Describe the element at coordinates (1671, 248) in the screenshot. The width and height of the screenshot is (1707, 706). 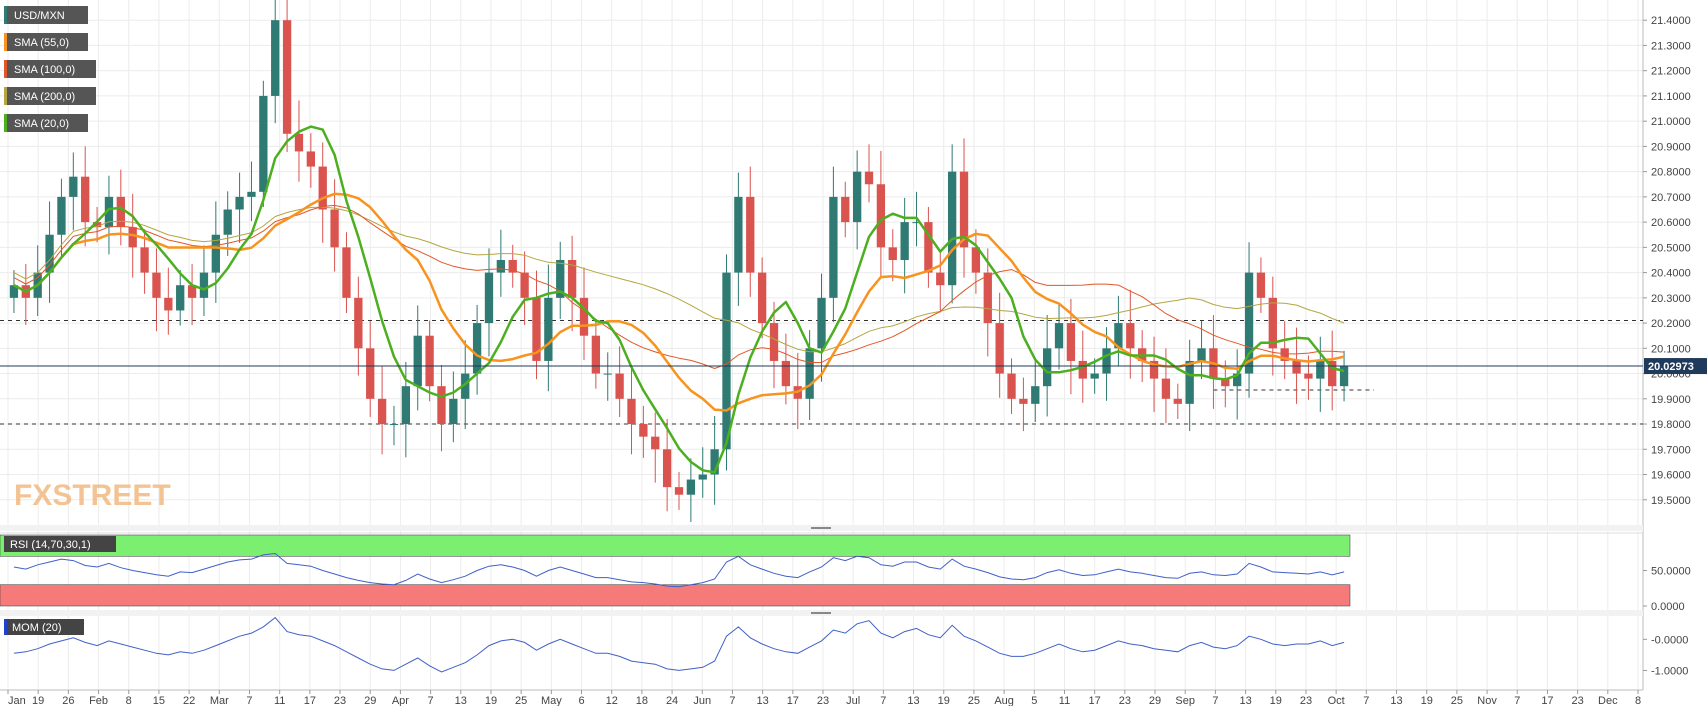
I see `y-tick-label: 20.5000` at that location.